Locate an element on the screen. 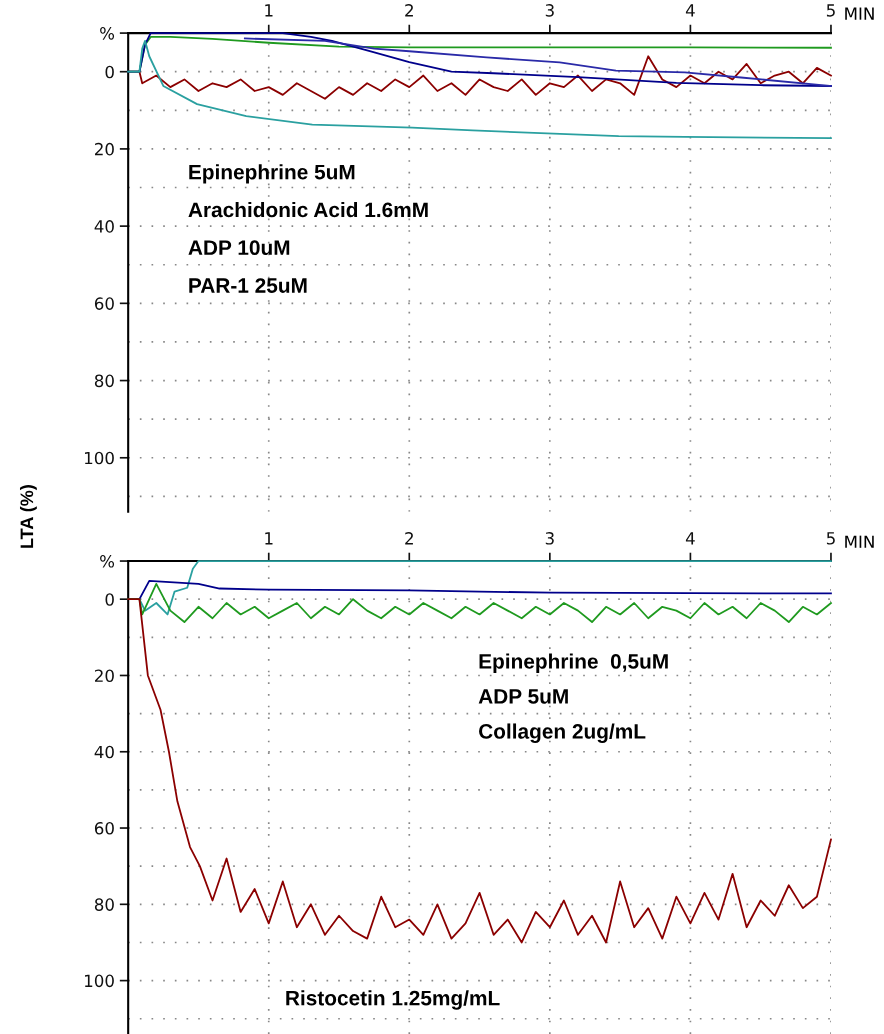  annotation: ADP 5uM is located at coordinates (523, 696).